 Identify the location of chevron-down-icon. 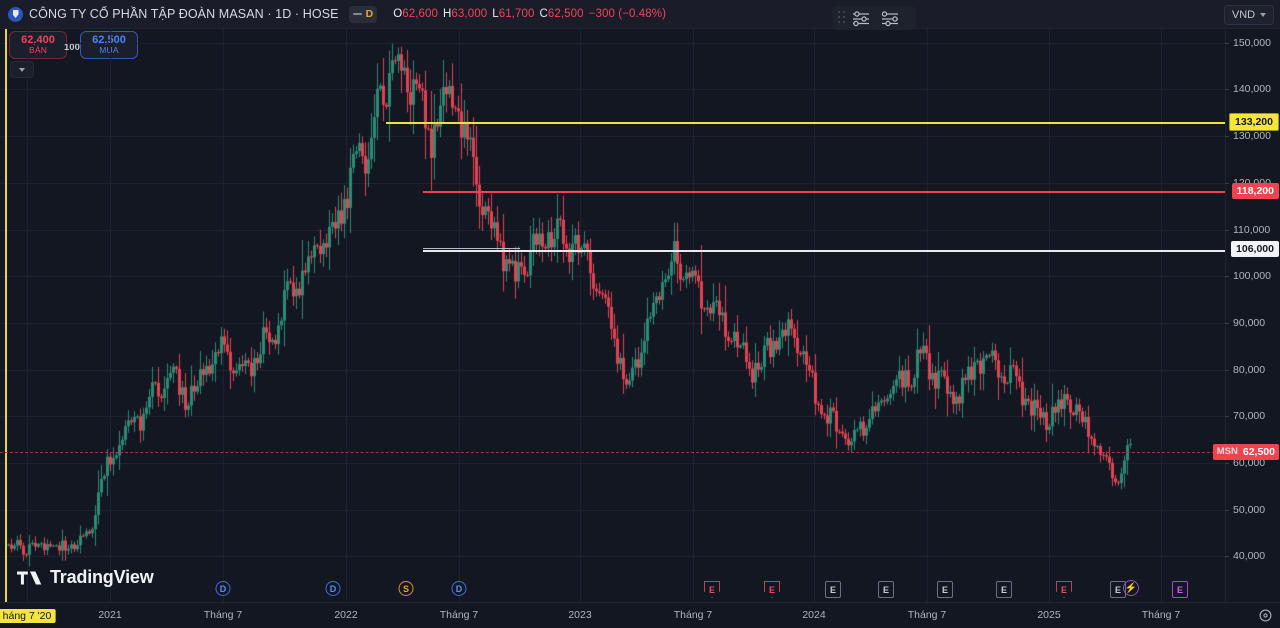
(1263, 15).